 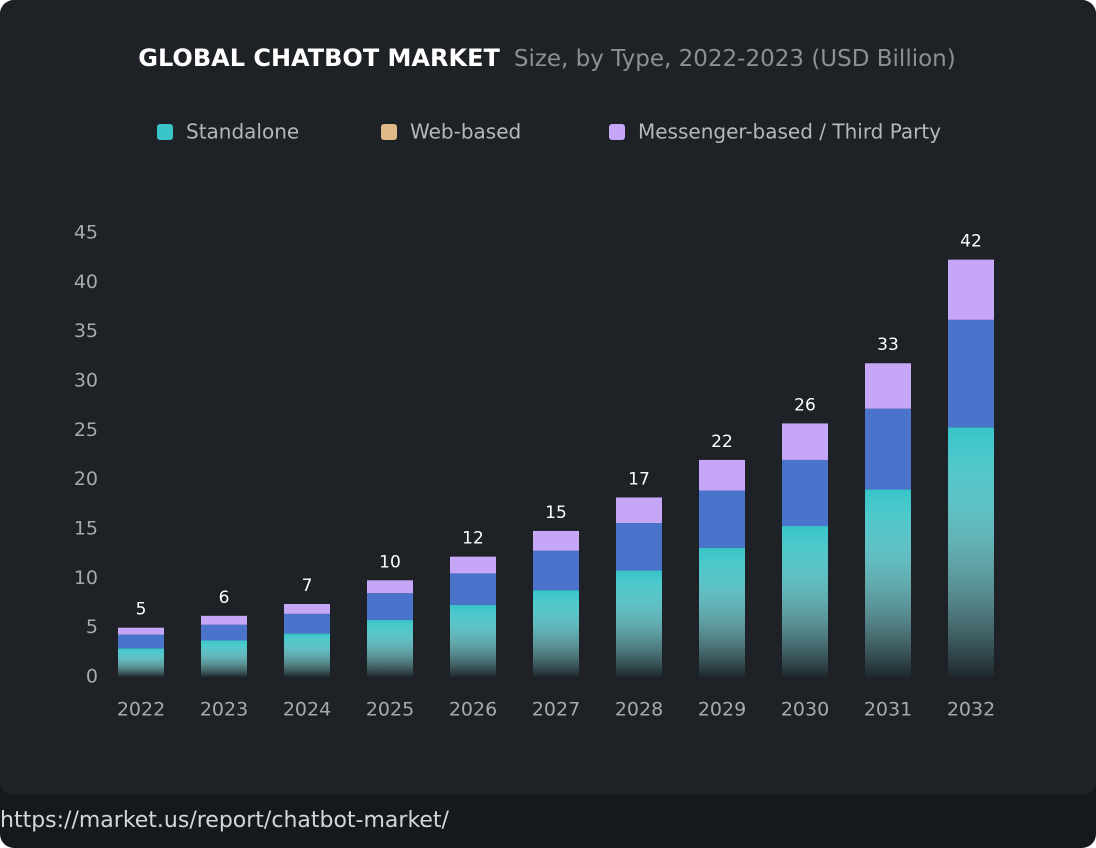 I want to click on y-tick-label: 35, so click(x=86, y=331).